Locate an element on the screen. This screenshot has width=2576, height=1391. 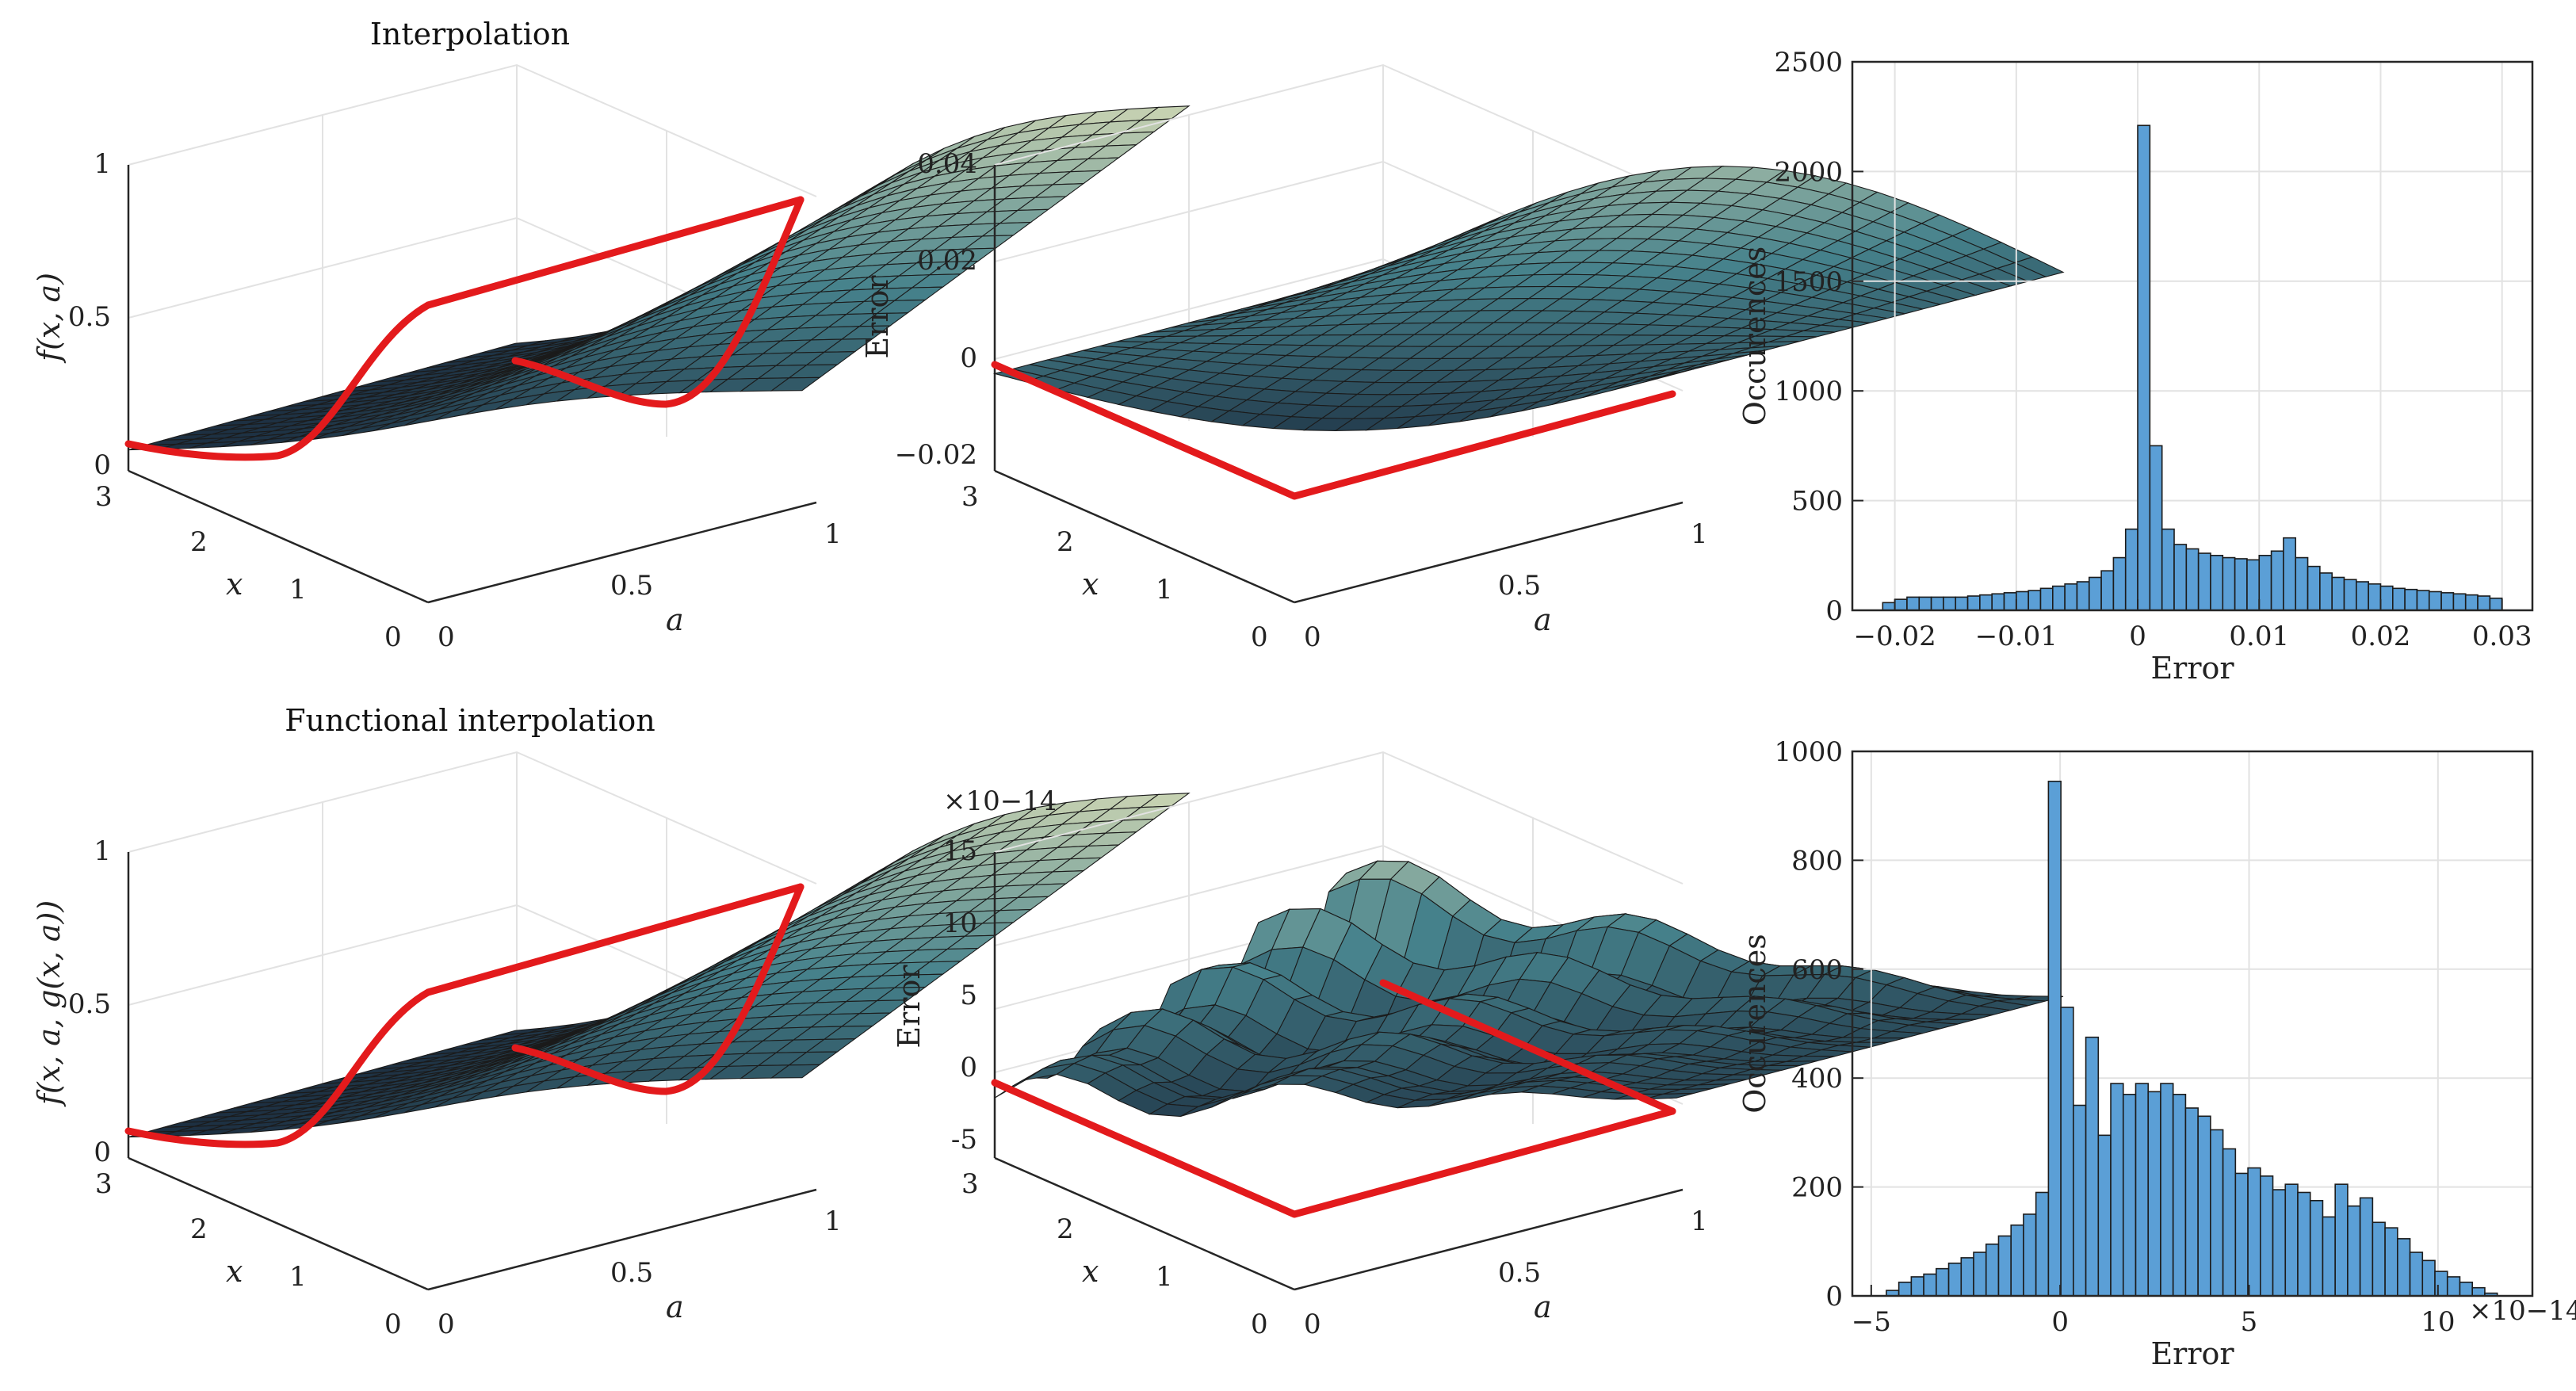
x-tick-label: 0.03 is located at coordinates (2502, 636).